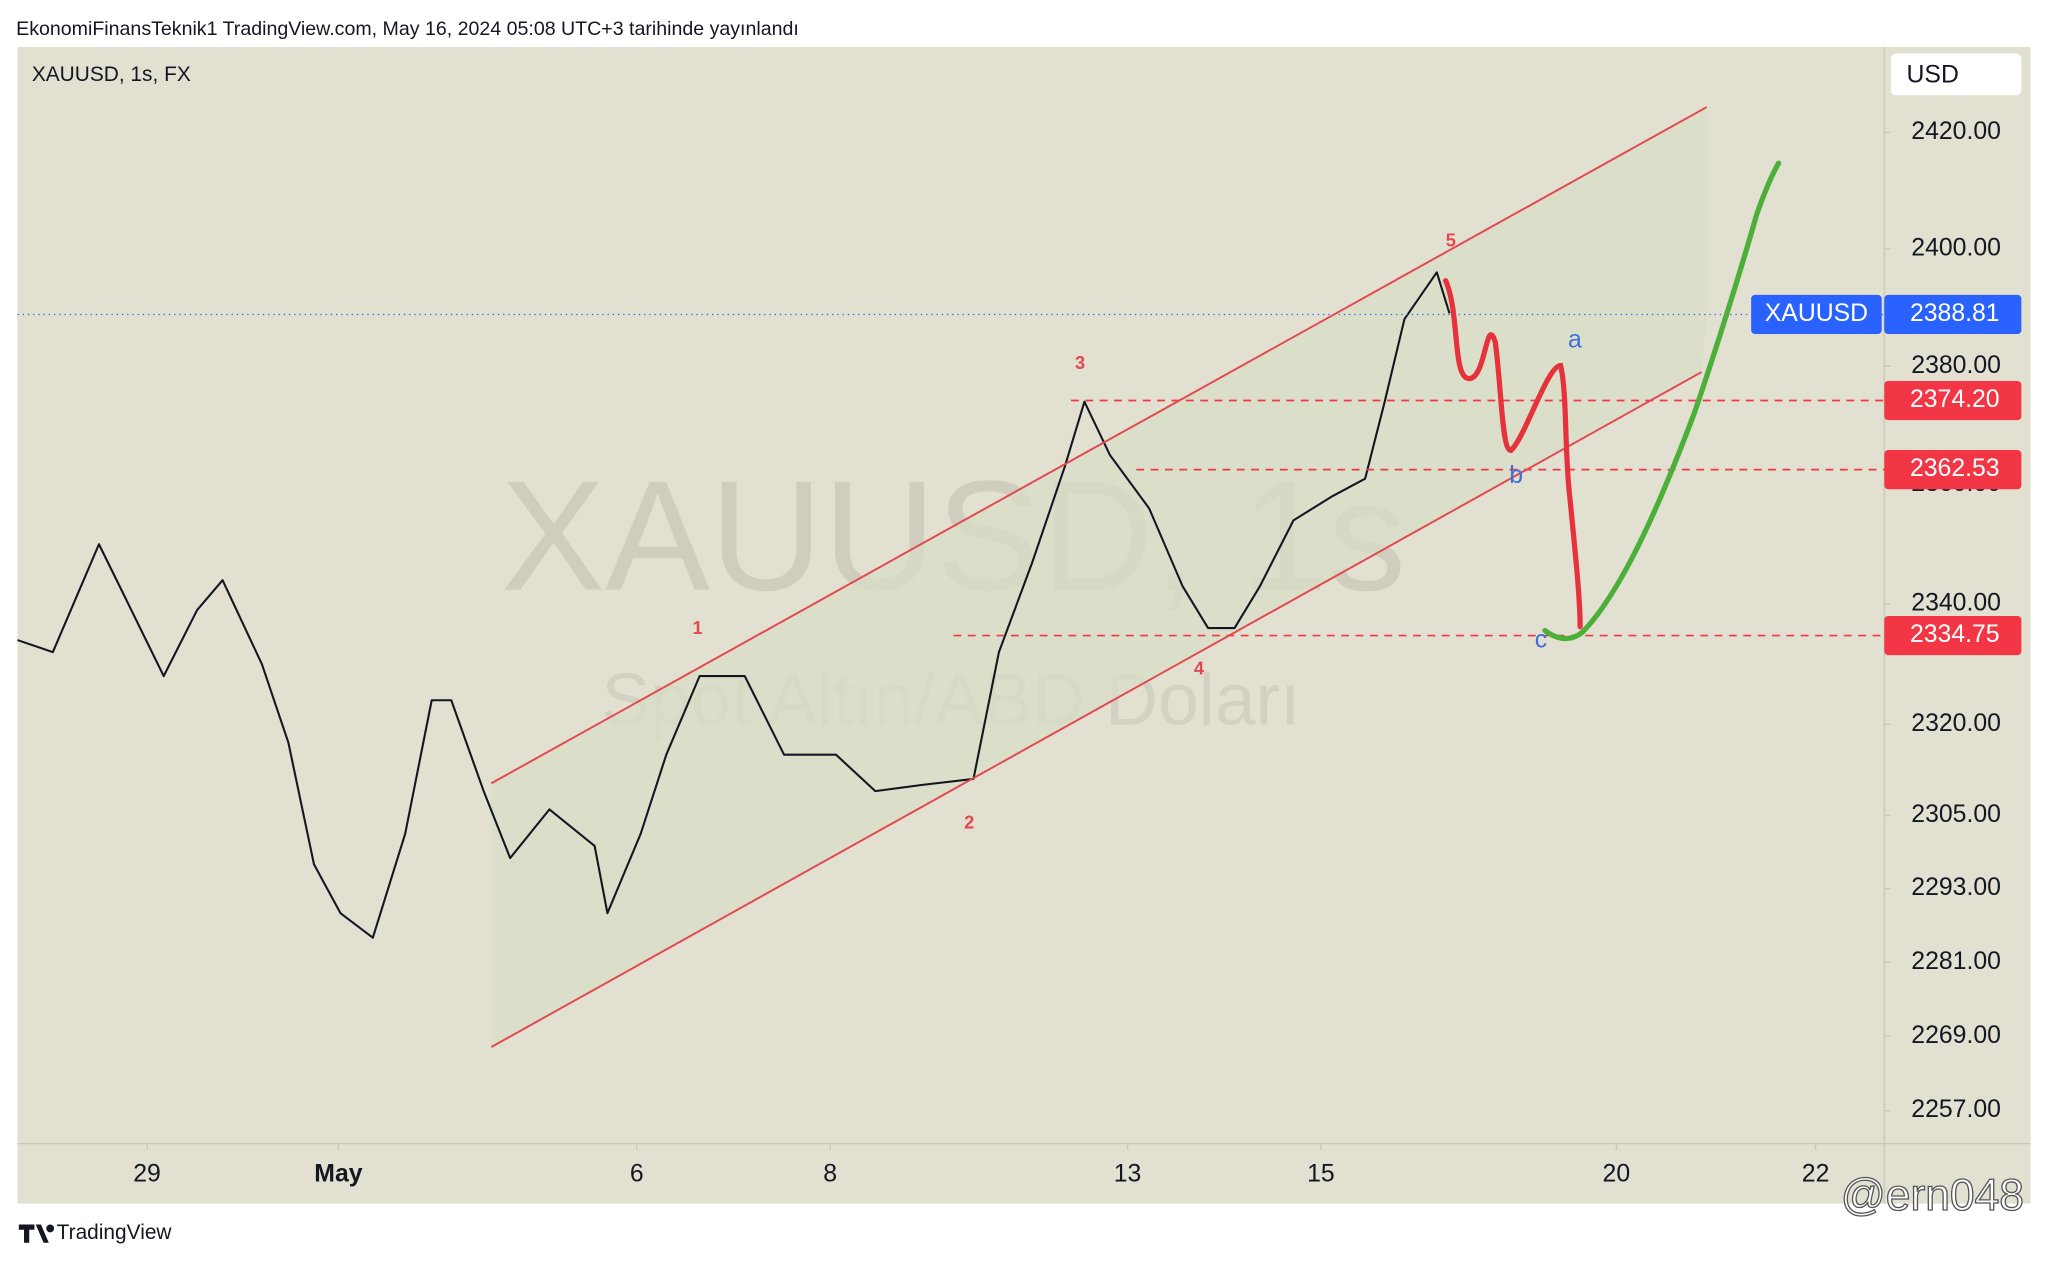 The image size is (2048, 1265). Describe the element at coordinates (1956, 247) in the screenshot. I see `y-tick-label: 2400.00` at that location.